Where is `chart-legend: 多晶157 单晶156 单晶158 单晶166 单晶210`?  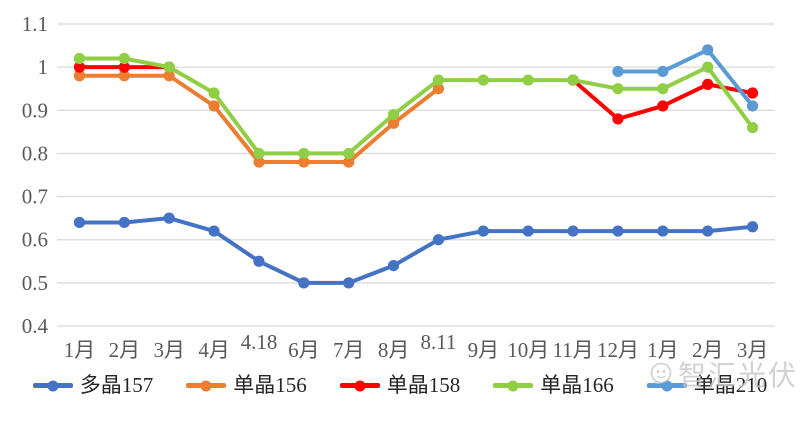 chart-legend: 多晶157 单晶156 单晶158 单晶166 单晶210 is located at coordinates (400, 385).